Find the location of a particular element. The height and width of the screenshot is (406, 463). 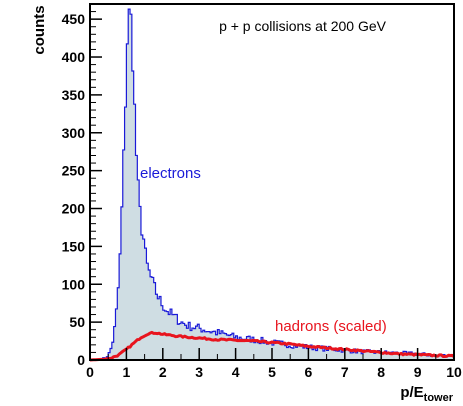

x-axis-label: p/Etower is located at coordinates (426, 394).